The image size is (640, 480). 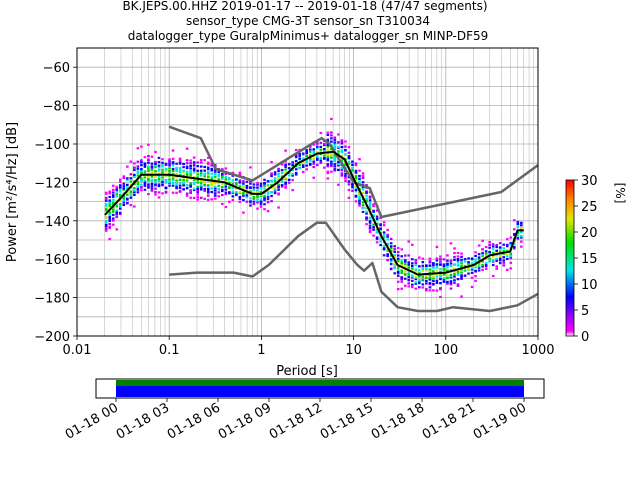 What do you see at coordinates (309, 347) in the screenshot?
I see `x-axis-ticks: 0.01 0.1 1 10 100 1000` at bounding box center [309, 347].